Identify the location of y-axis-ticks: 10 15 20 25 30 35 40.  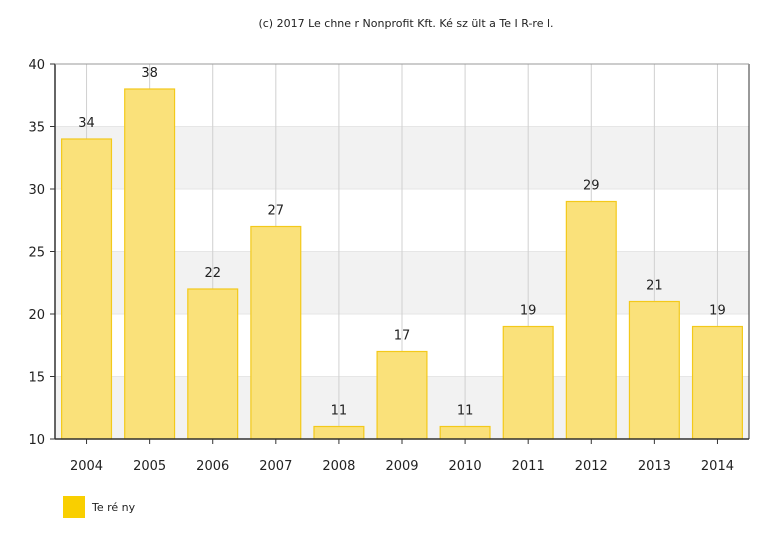
(41, 253).